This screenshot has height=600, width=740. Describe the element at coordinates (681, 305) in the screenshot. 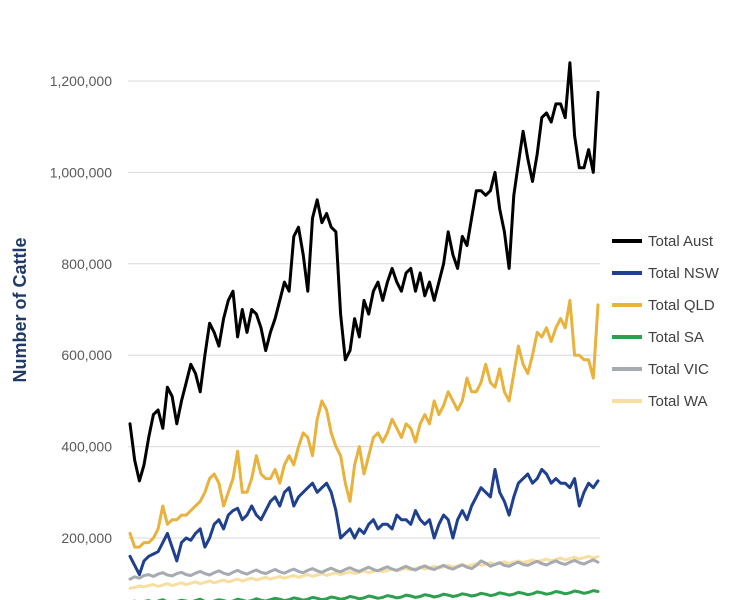

I see `legend-label: Total QLD` at that location.